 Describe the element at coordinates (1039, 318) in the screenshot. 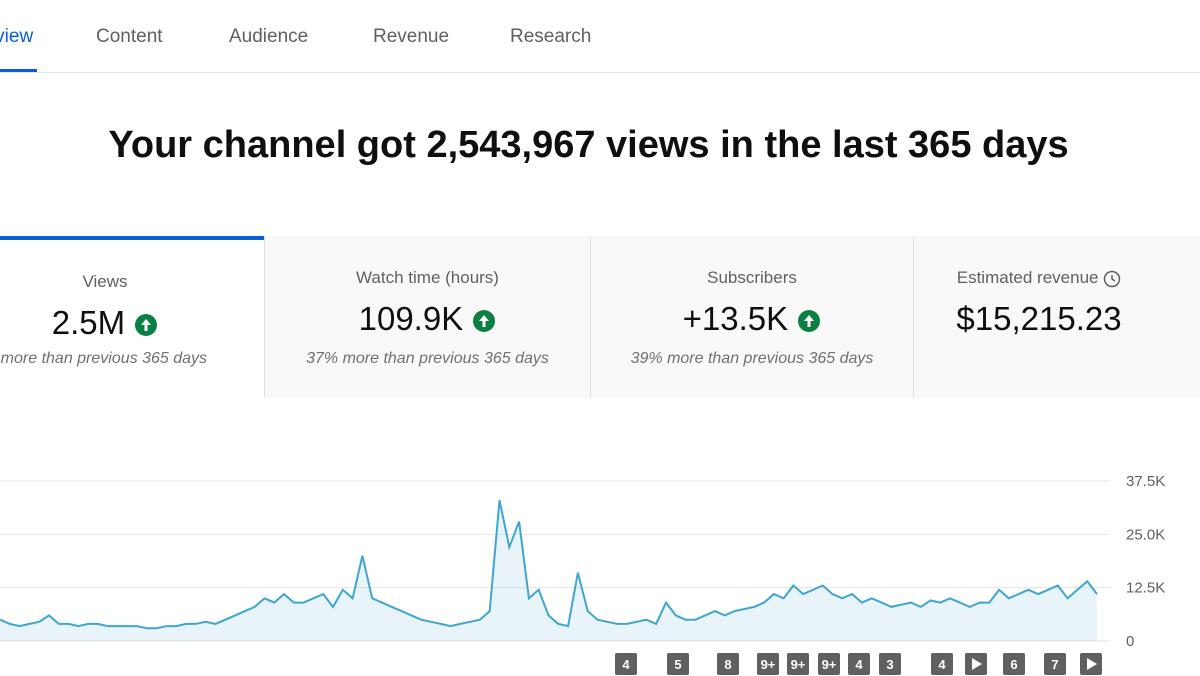

I see `card-value: $15,215.23` at that location.